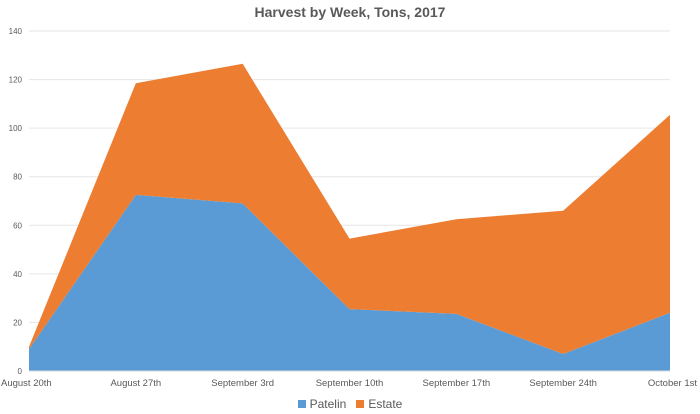 Image resolution: width=700 pixels, height=414 pixels. I want to click on y-tick-label: 100, so click(16, 128).